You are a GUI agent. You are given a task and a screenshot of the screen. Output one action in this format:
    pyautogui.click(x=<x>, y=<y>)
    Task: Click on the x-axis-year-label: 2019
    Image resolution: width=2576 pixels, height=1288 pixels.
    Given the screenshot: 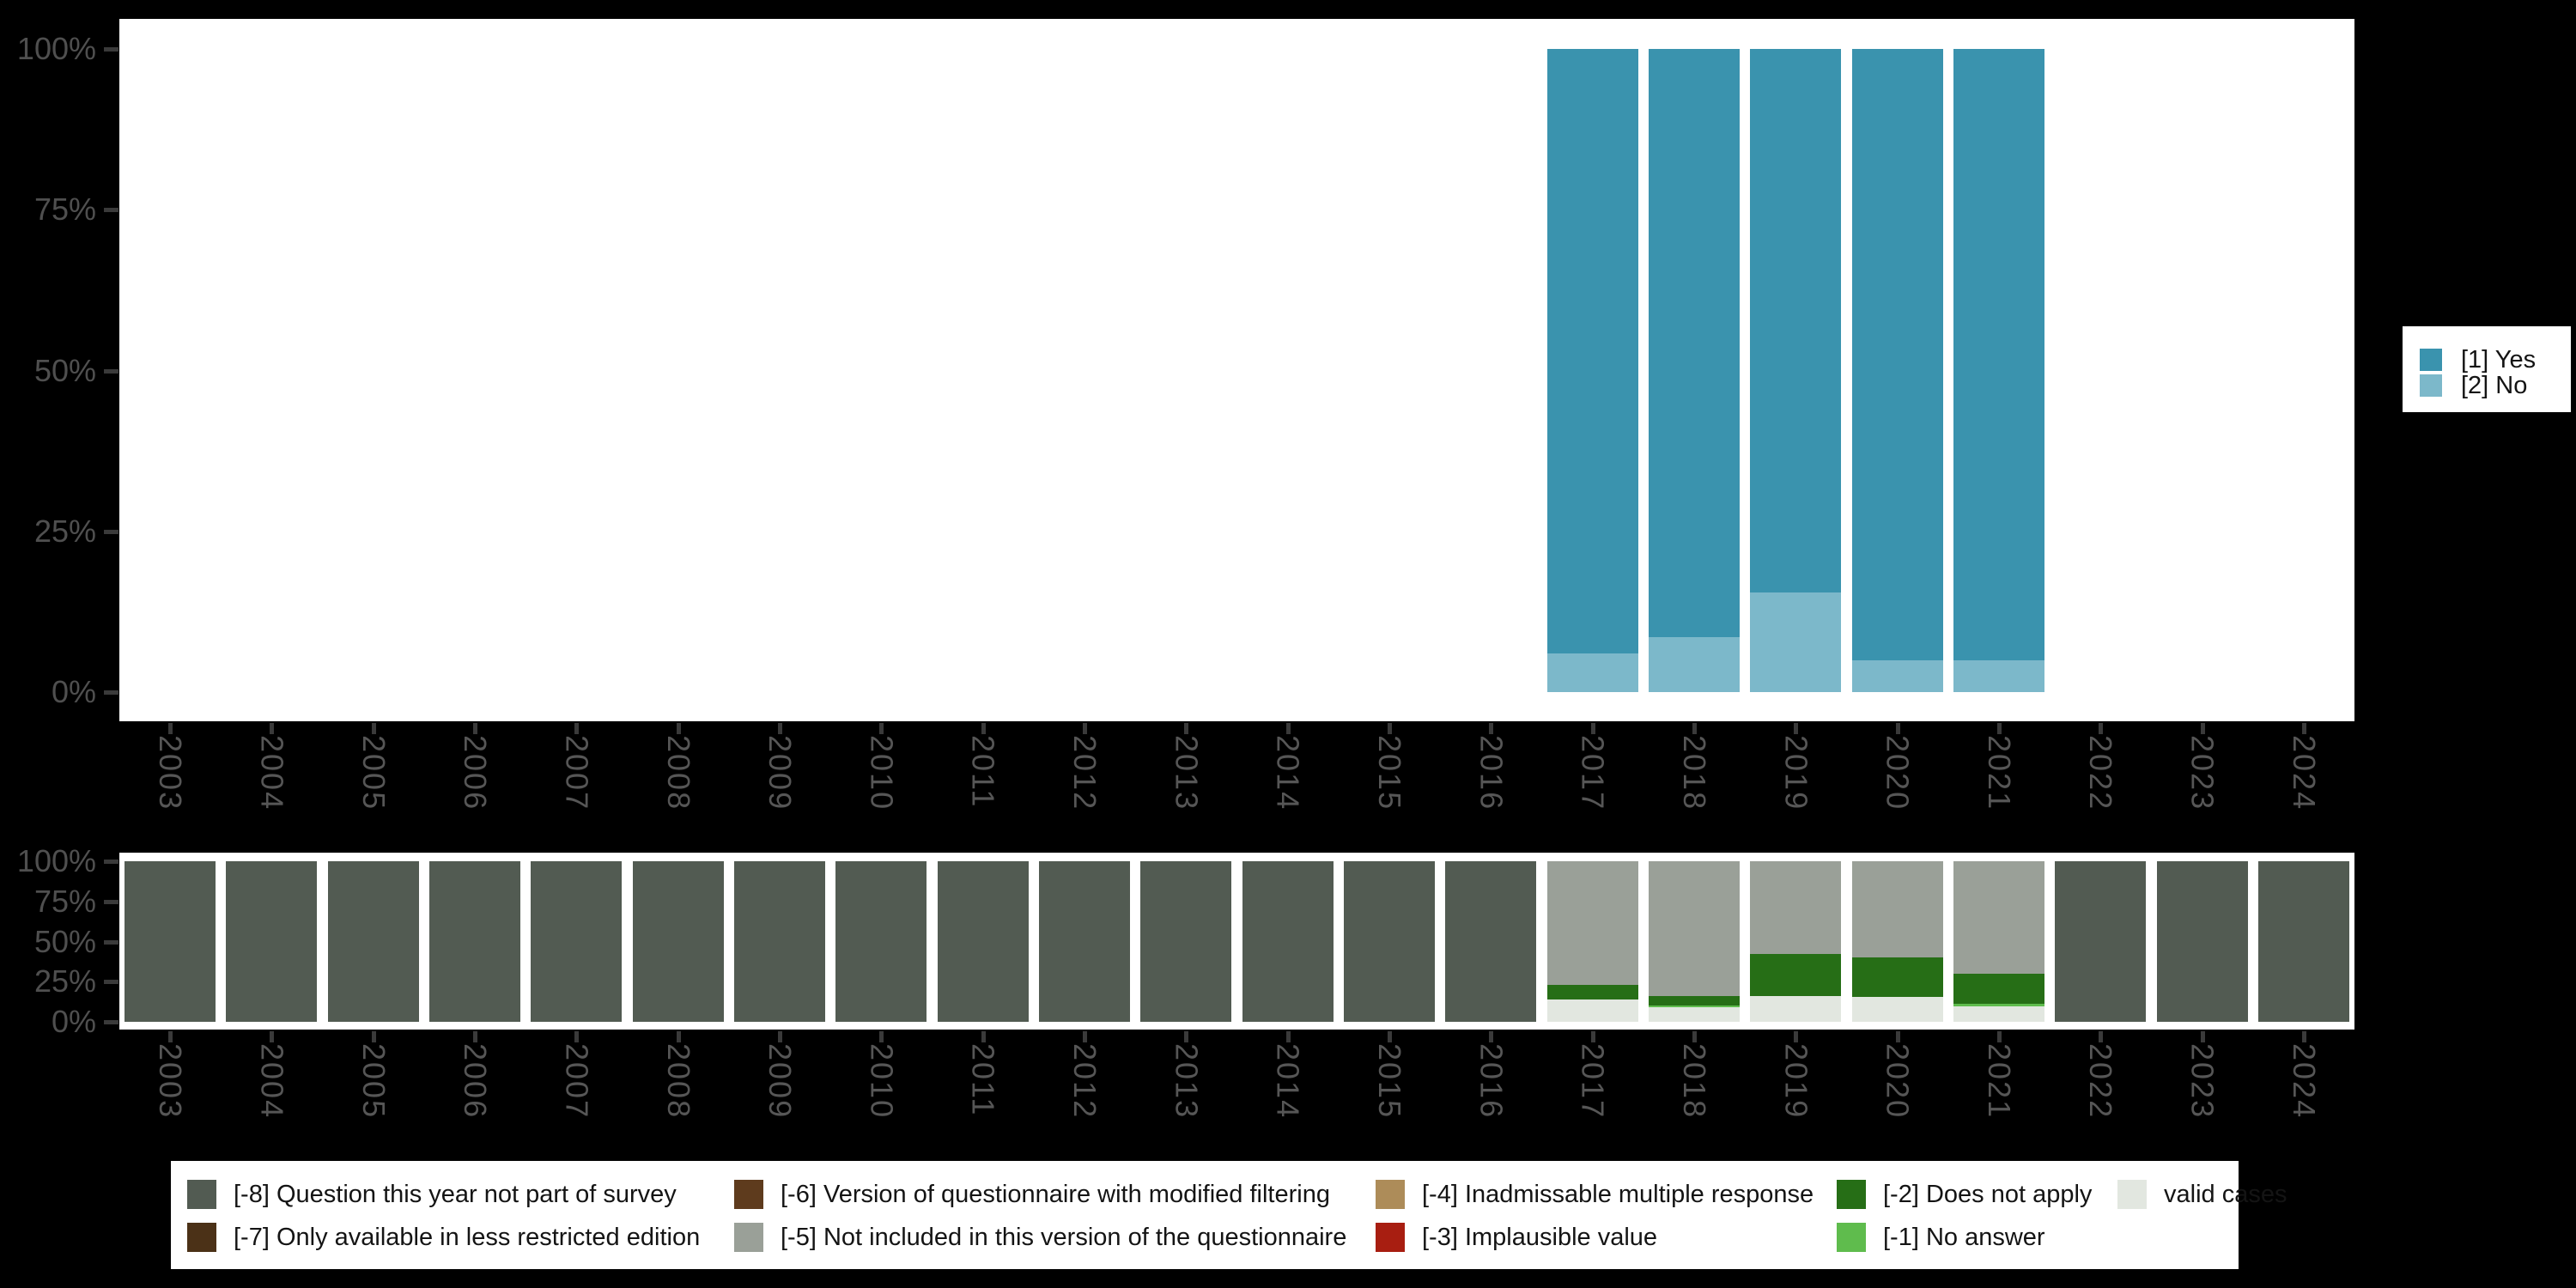 What is the action you would take?
    pyautogui.click(x=1796, y=773)
    